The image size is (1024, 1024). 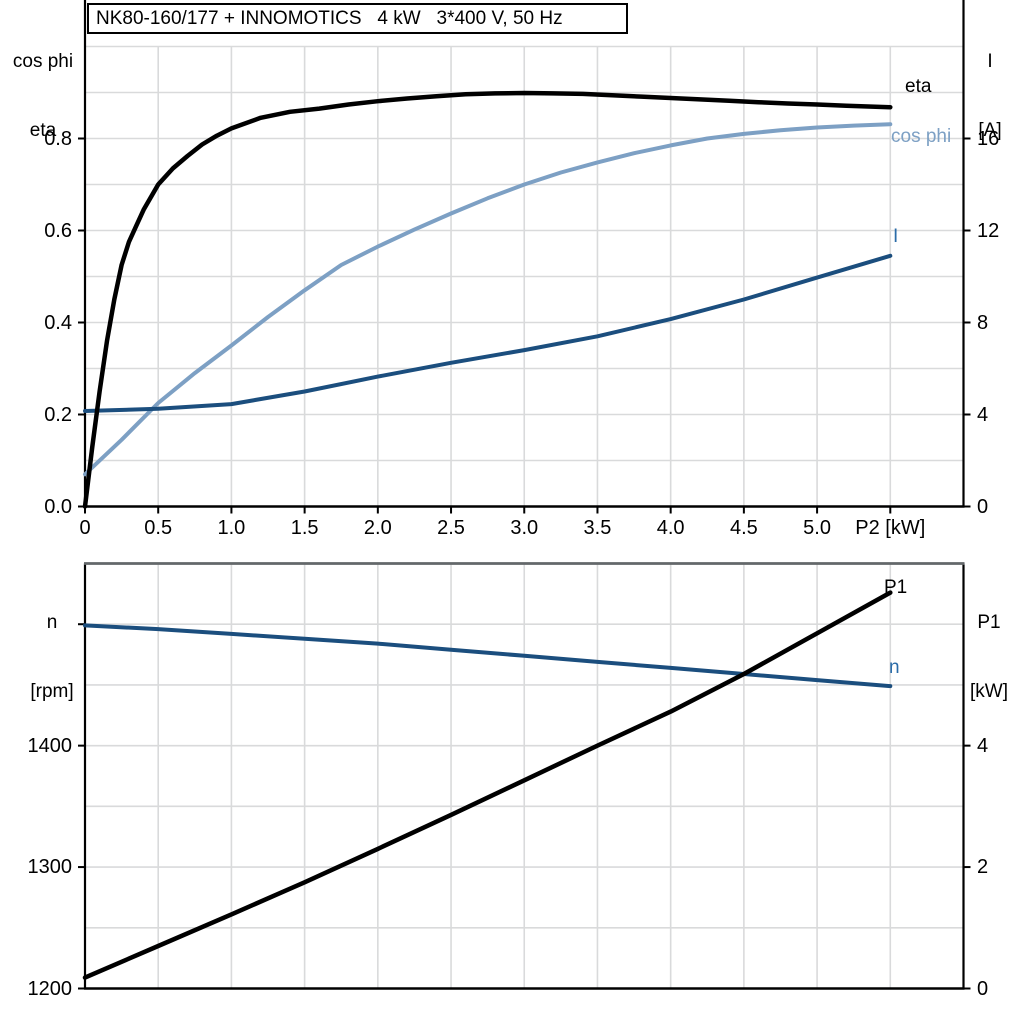 What do you see at coordinates (524, 527) in the screenshot?
I see `x-tick-label: 3.0` at bounding box center [524, 527].